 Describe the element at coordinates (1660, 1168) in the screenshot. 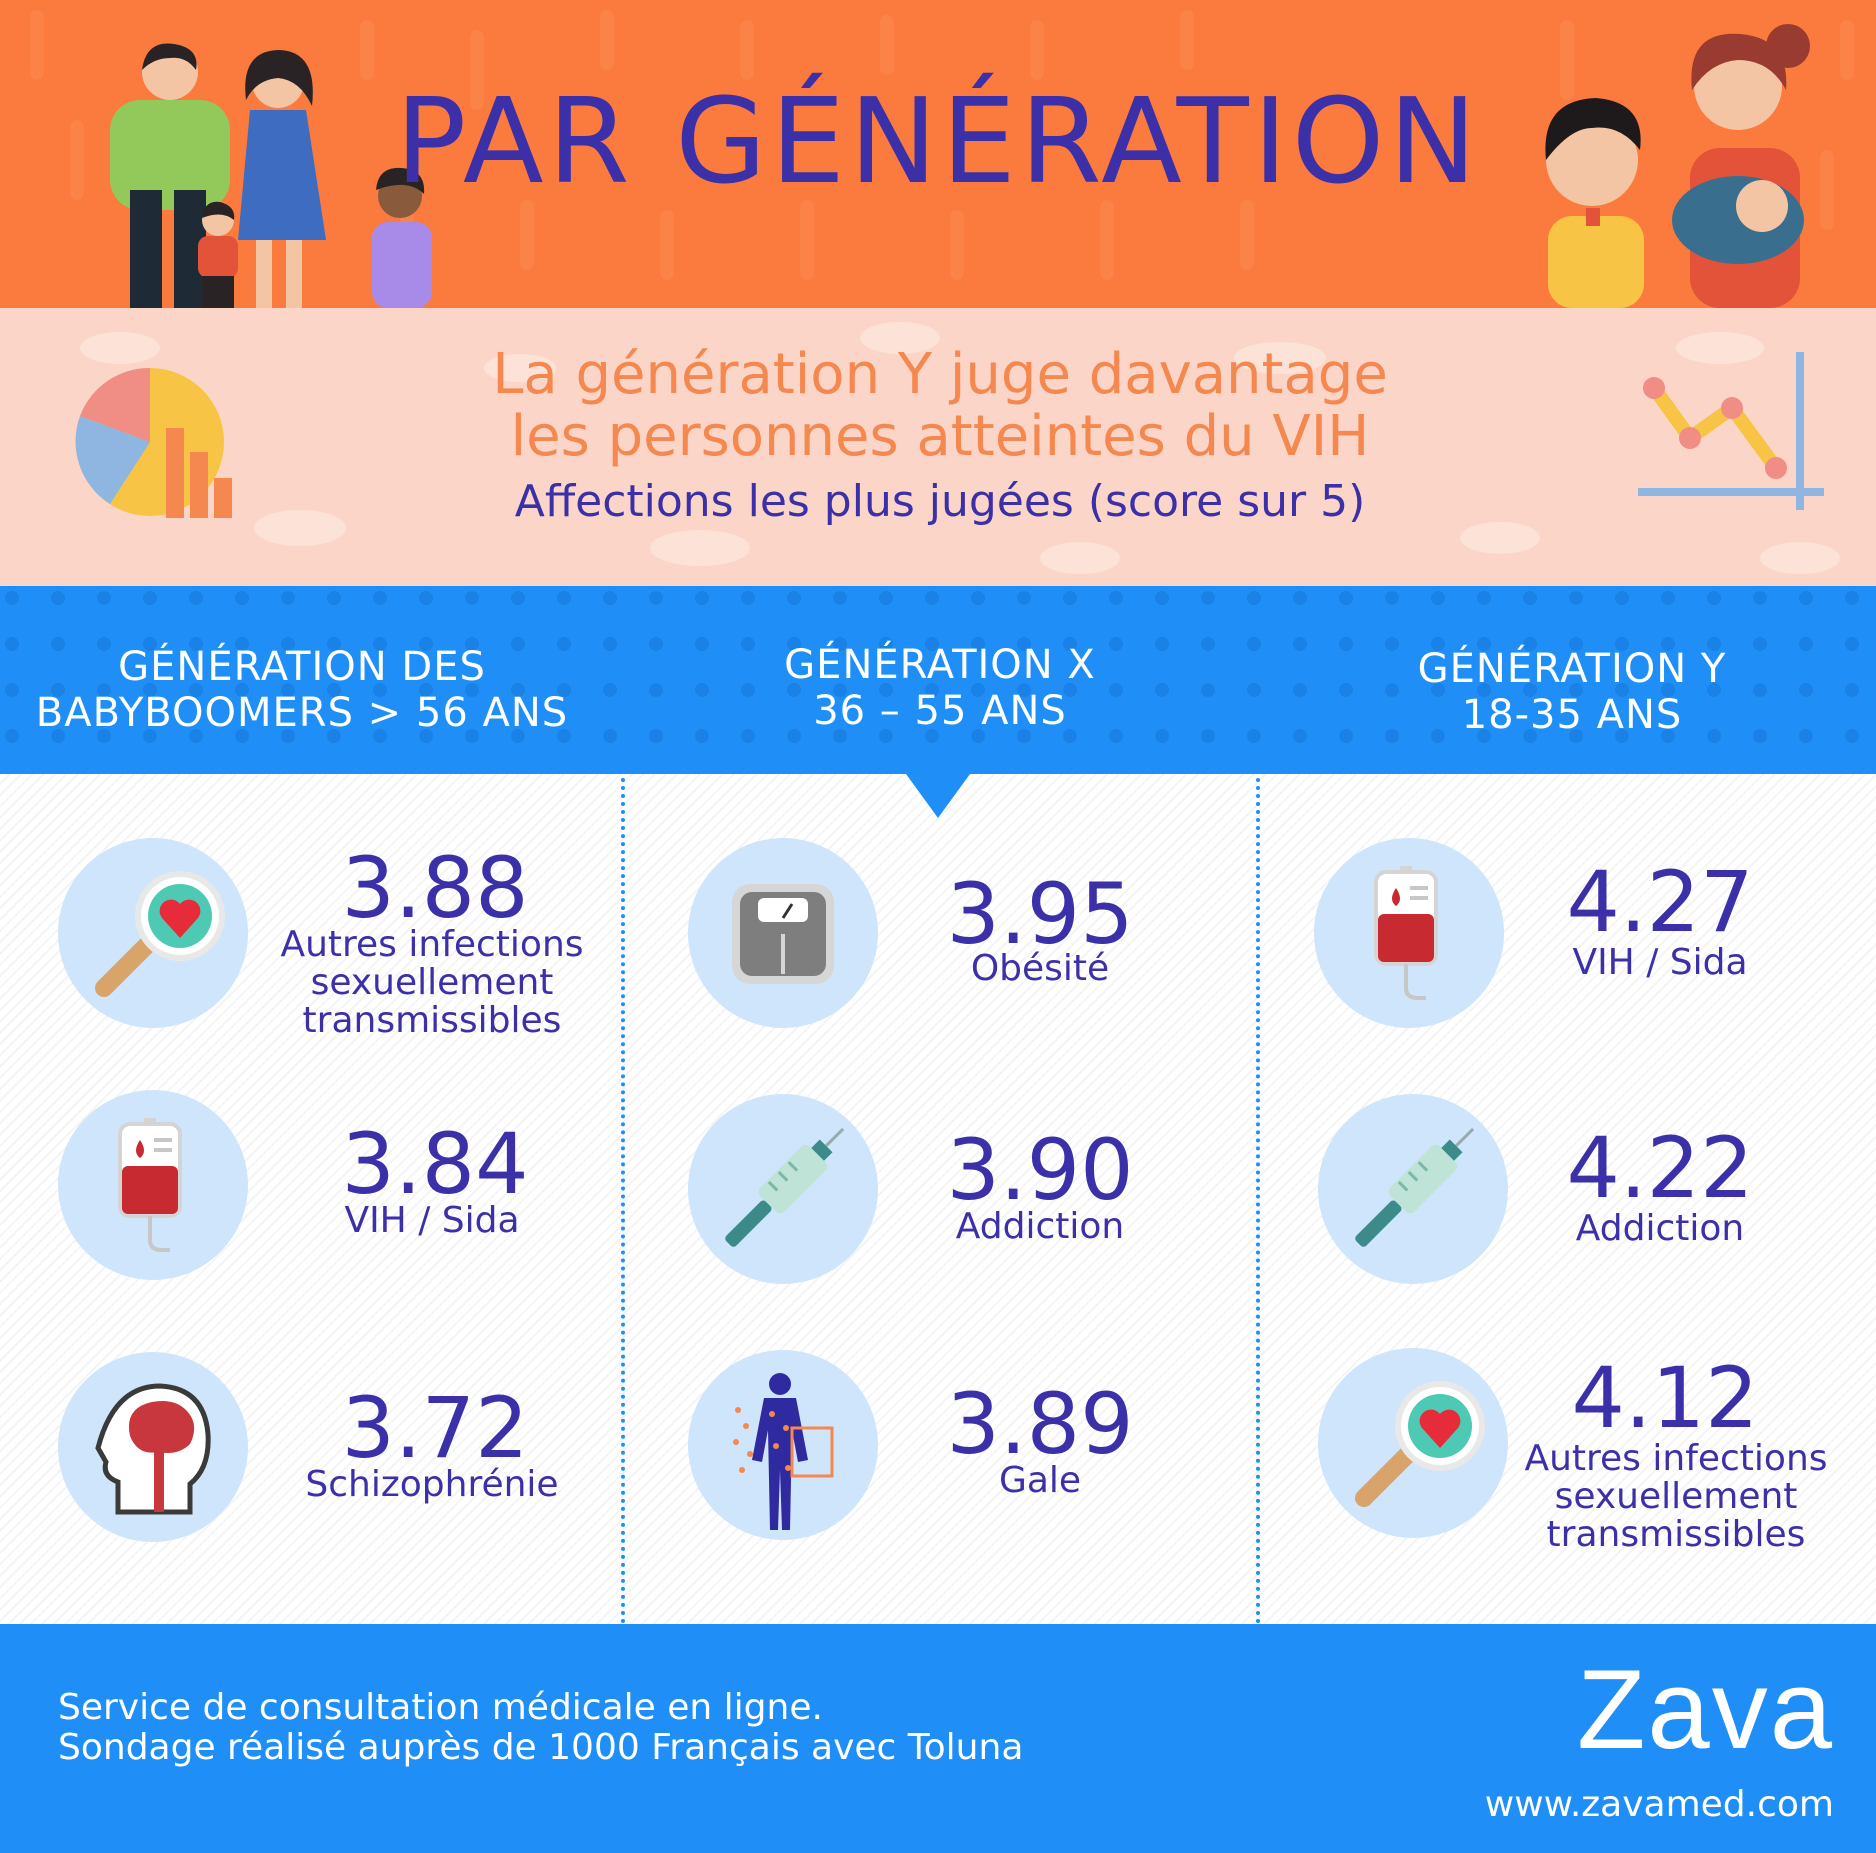

I see `score-value: 4.22` at that location.